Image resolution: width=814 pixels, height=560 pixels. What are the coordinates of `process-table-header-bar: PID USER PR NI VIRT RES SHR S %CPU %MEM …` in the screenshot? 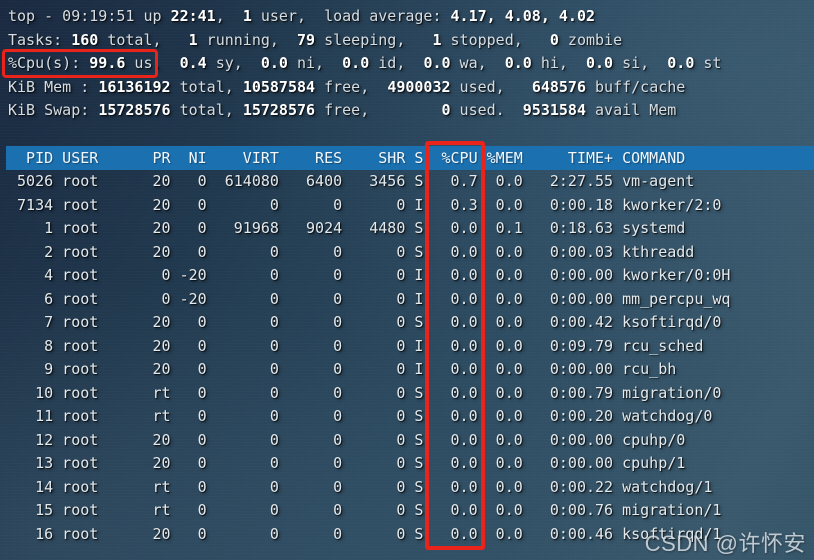 It's located at (407, 158).